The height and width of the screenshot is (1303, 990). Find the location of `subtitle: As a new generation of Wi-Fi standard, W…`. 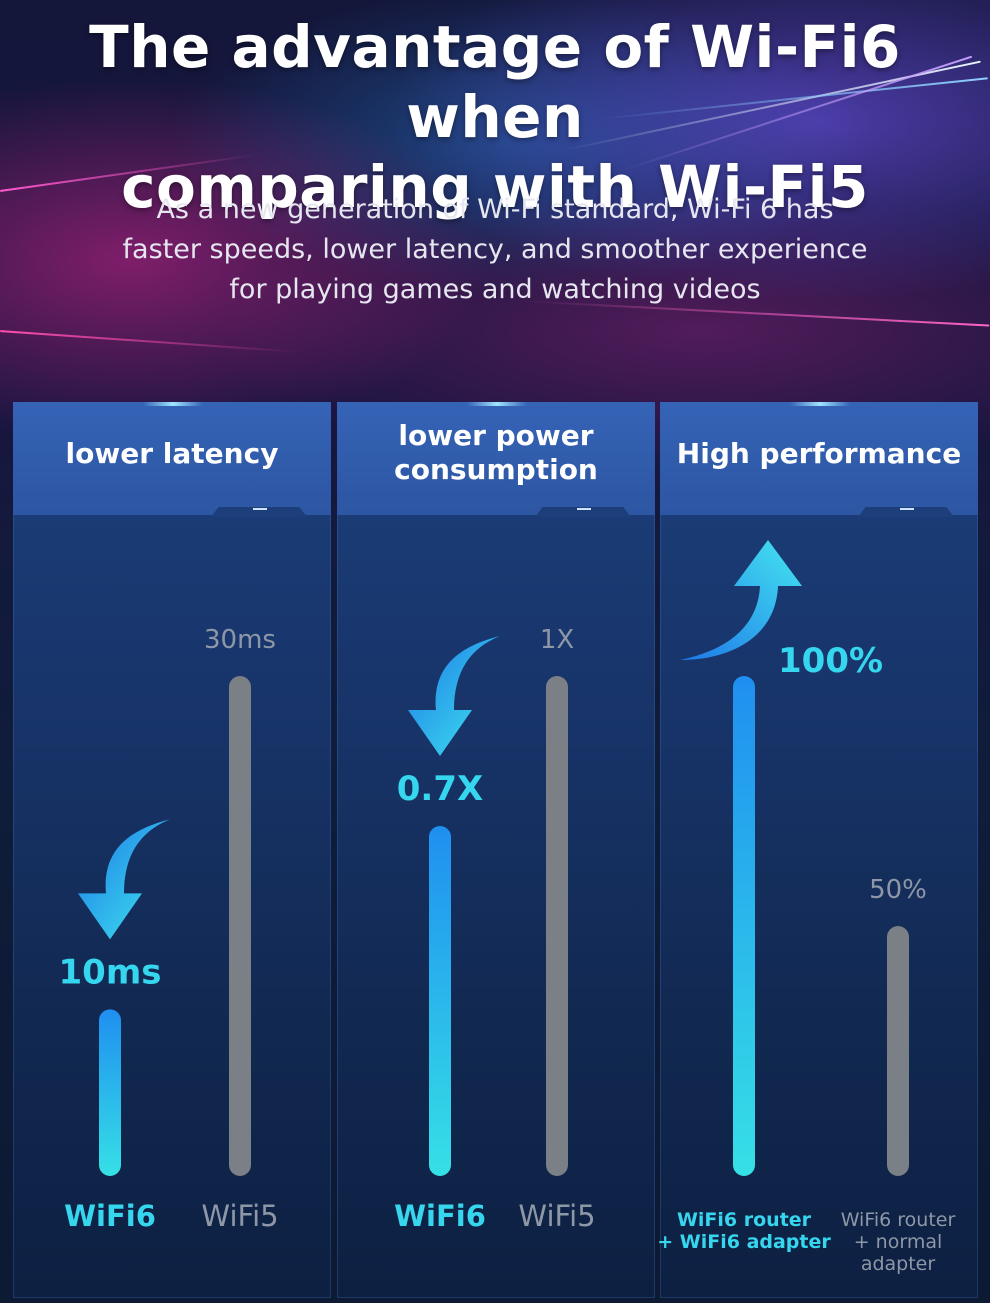

subtitle: As a new generation of Wi-Fi standard, W… is located at coordinates (495, 250).